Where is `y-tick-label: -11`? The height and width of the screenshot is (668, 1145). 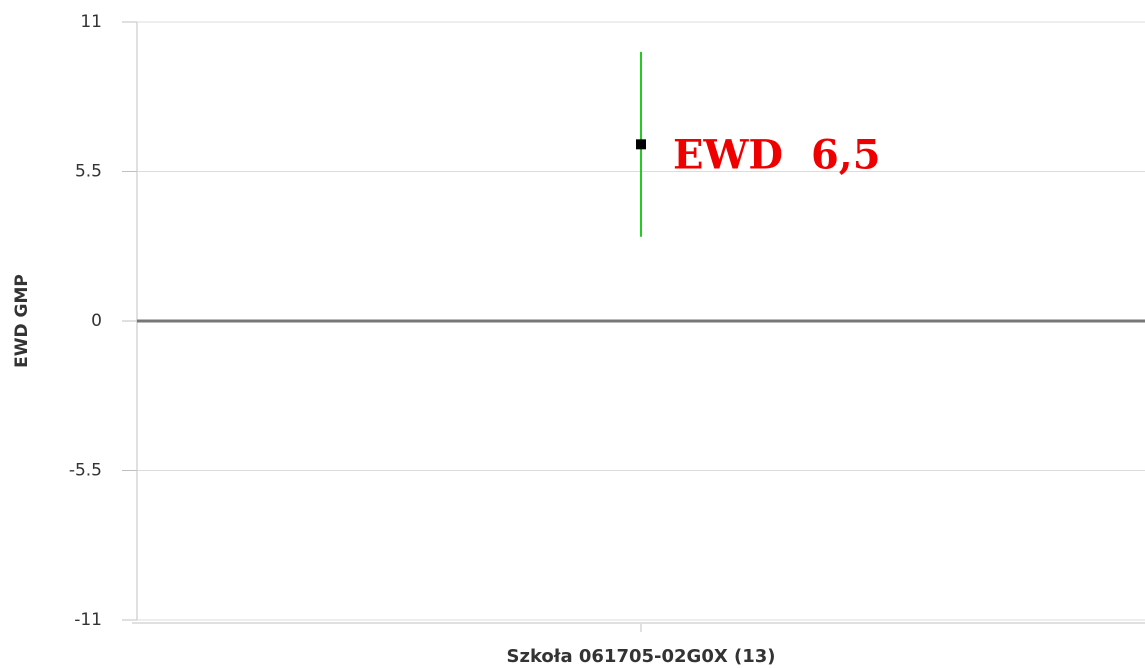
y-tick-label: -11 is located at coordinates (88, 620).